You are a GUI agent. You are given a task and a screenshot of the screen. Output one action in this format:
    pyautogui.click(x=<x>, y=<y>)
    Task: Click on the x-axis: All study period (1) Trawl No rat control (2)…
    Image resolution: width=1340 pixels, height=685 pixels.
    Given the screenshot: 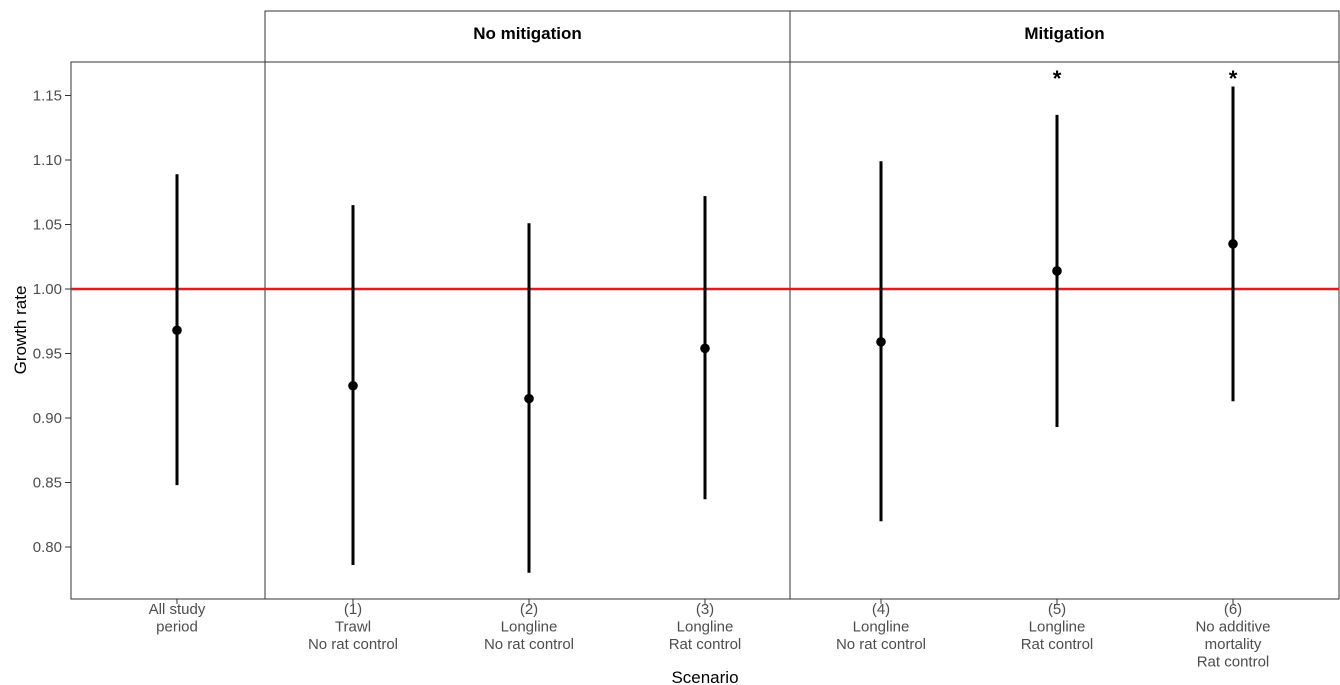 What is the action you would take?
    pyautogui.click(x=710, y=635)
    